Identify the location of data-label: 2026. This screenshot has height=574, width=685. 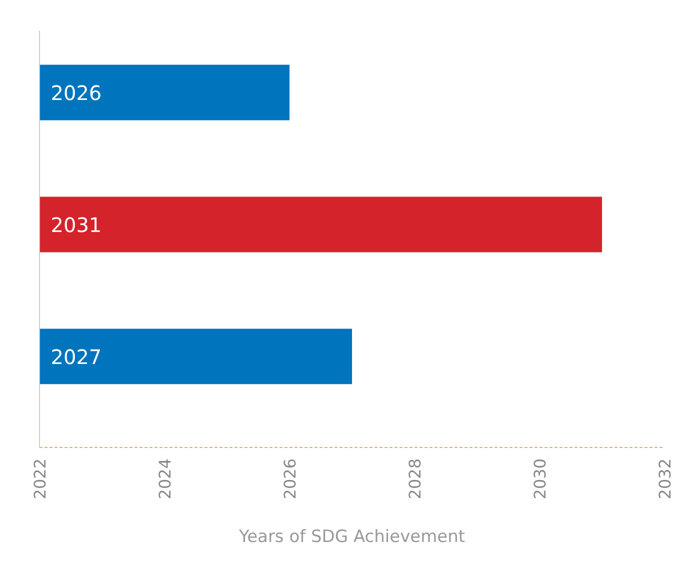
(76, 93).